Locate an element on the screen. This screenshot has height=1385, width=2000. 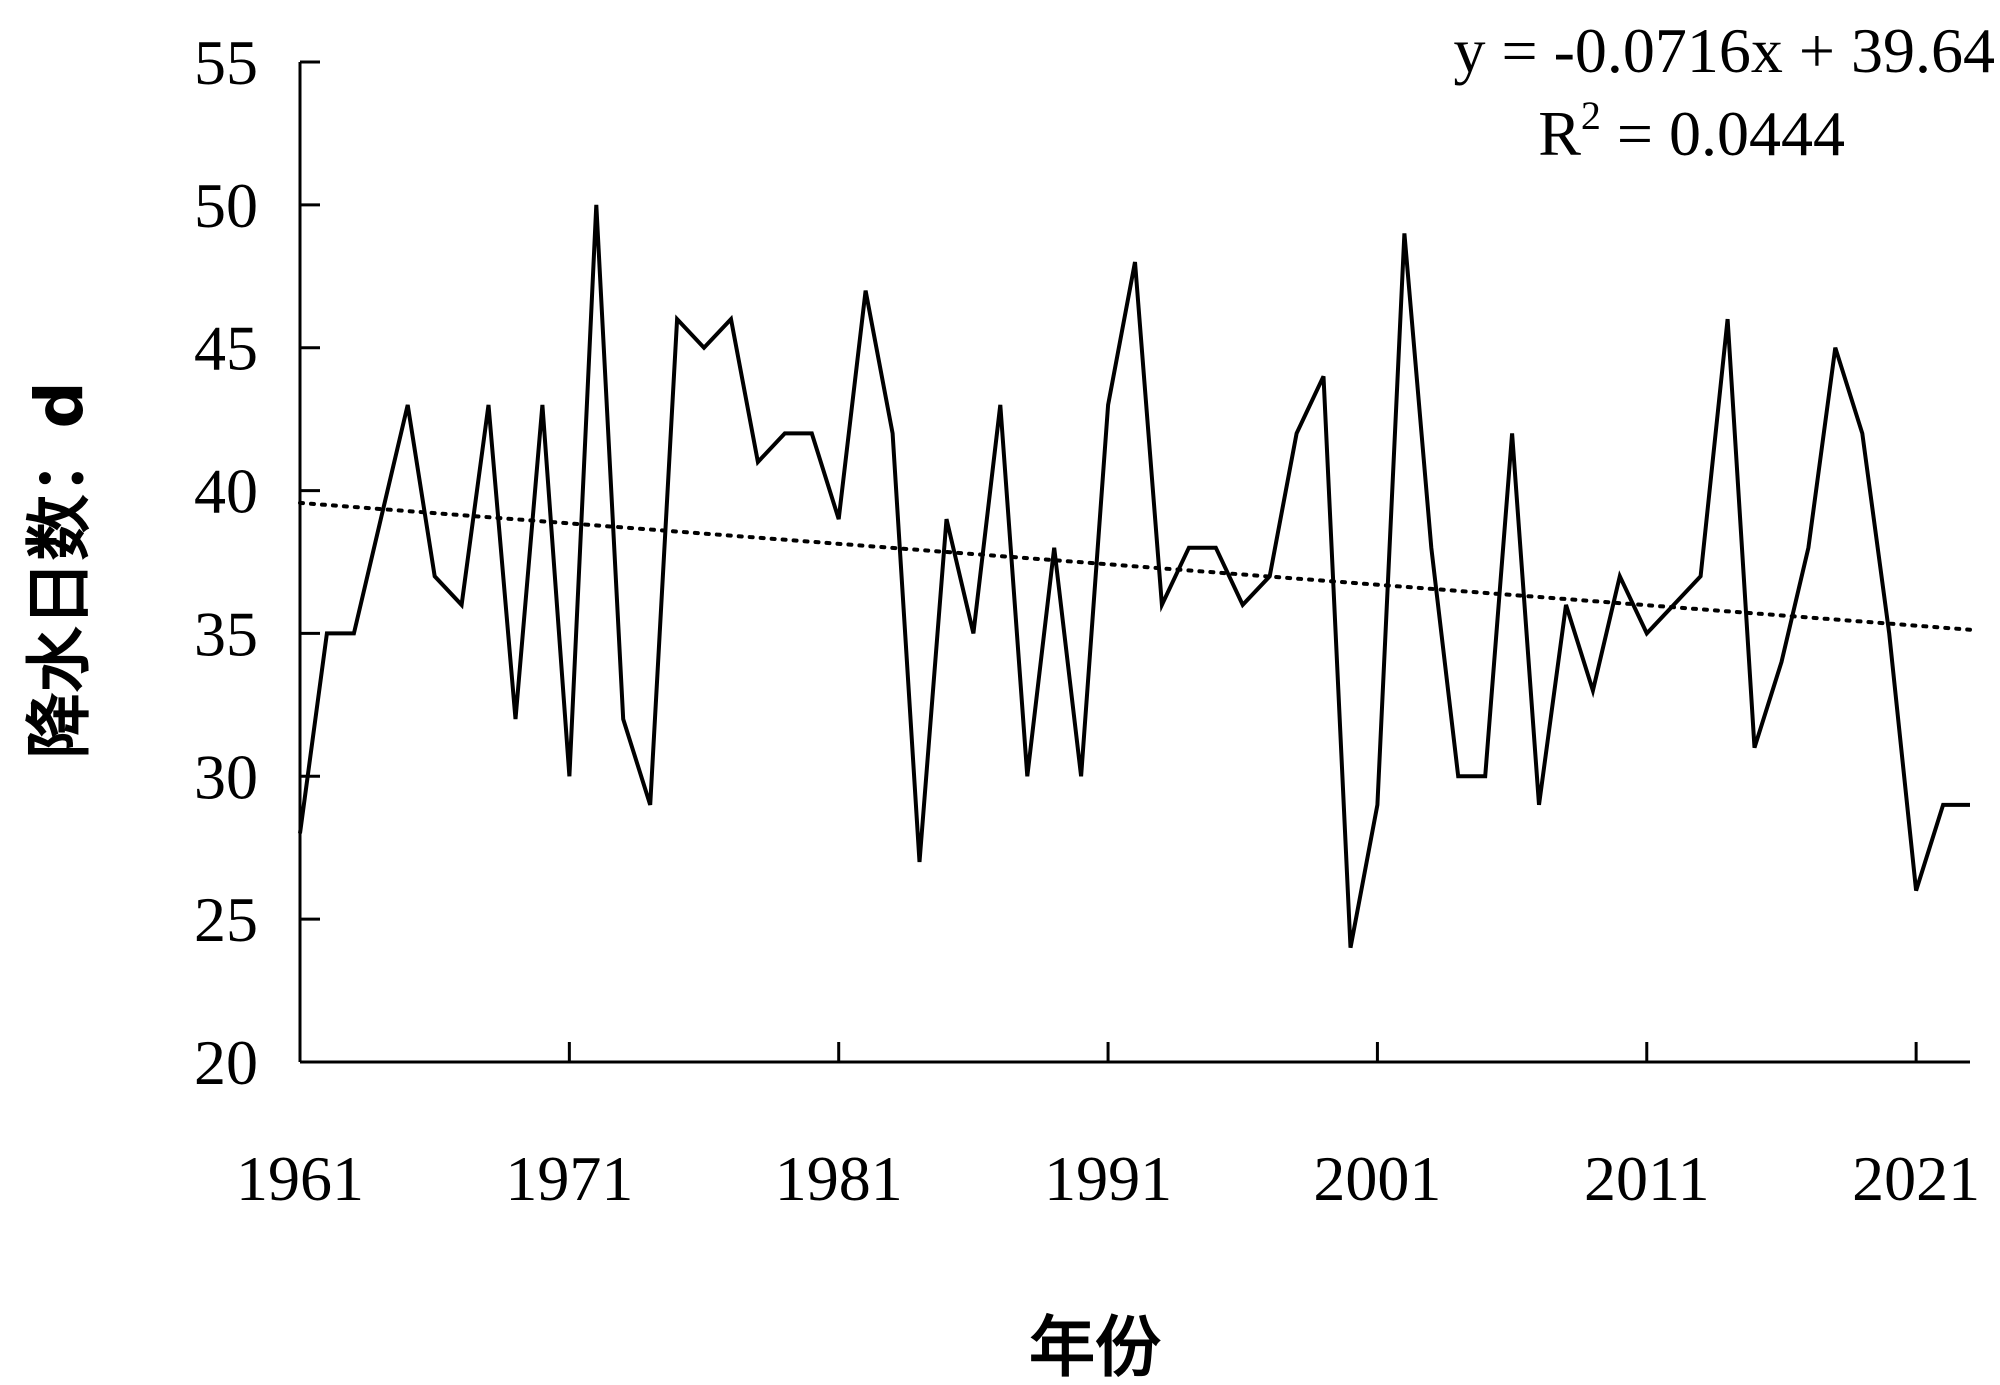
trendline-path is located at coordinates (1135, 566).